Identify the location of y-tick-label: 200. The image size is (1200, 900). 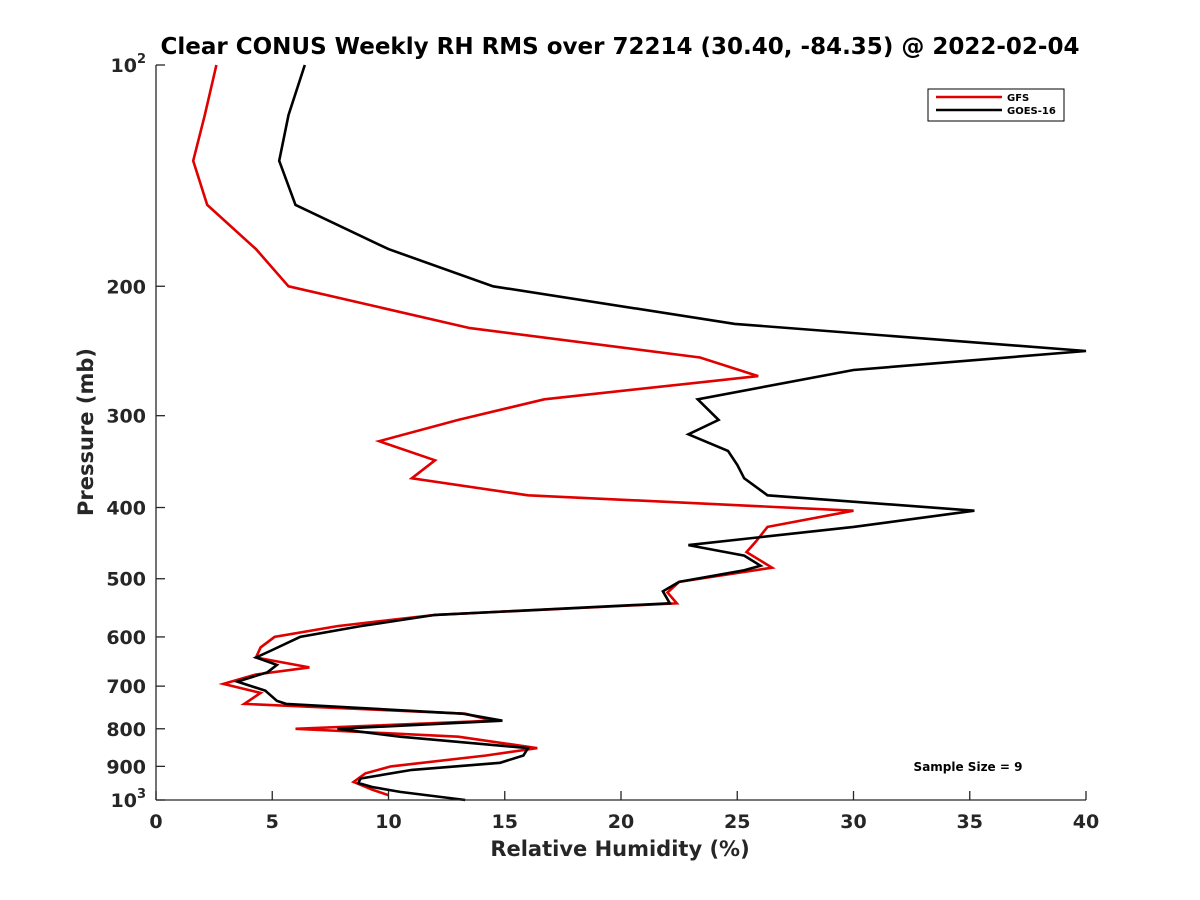
(126, 287).